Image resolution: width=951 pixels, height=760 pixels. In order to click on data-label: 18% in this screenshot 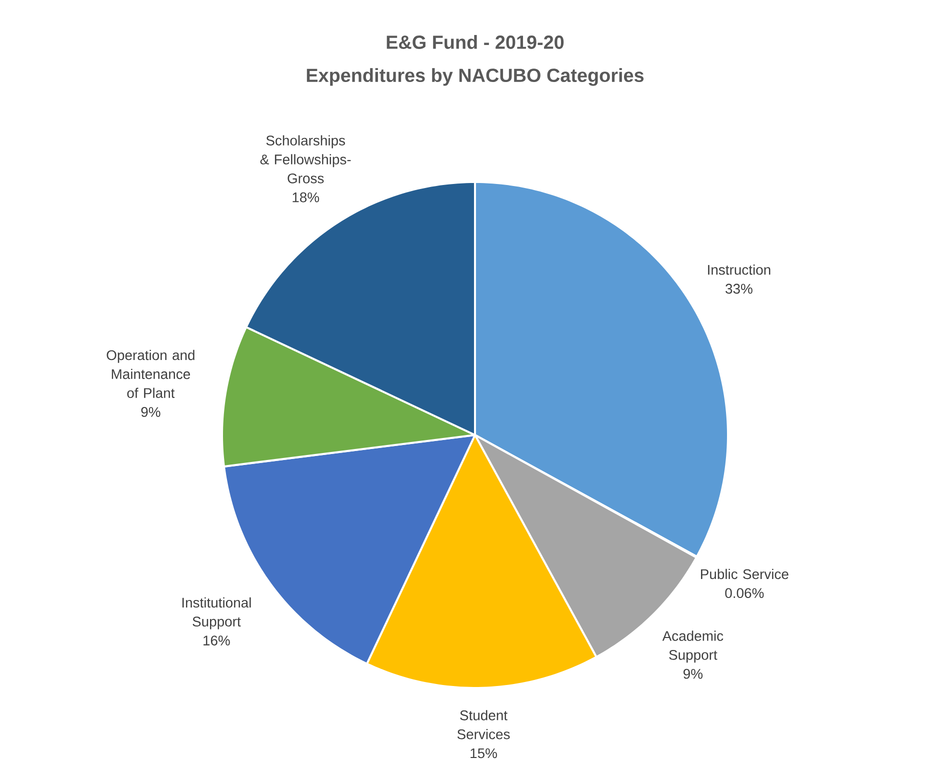, I will do `click(306, 197)`.